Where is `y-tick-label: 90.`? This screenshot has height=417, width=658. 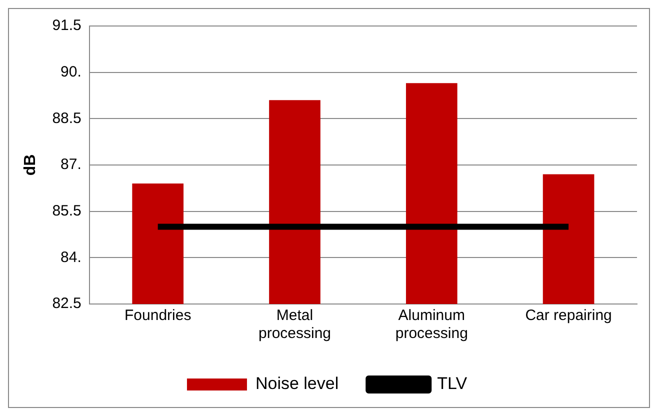 y-tick-label: 90. is located at coordinates (71, 71).